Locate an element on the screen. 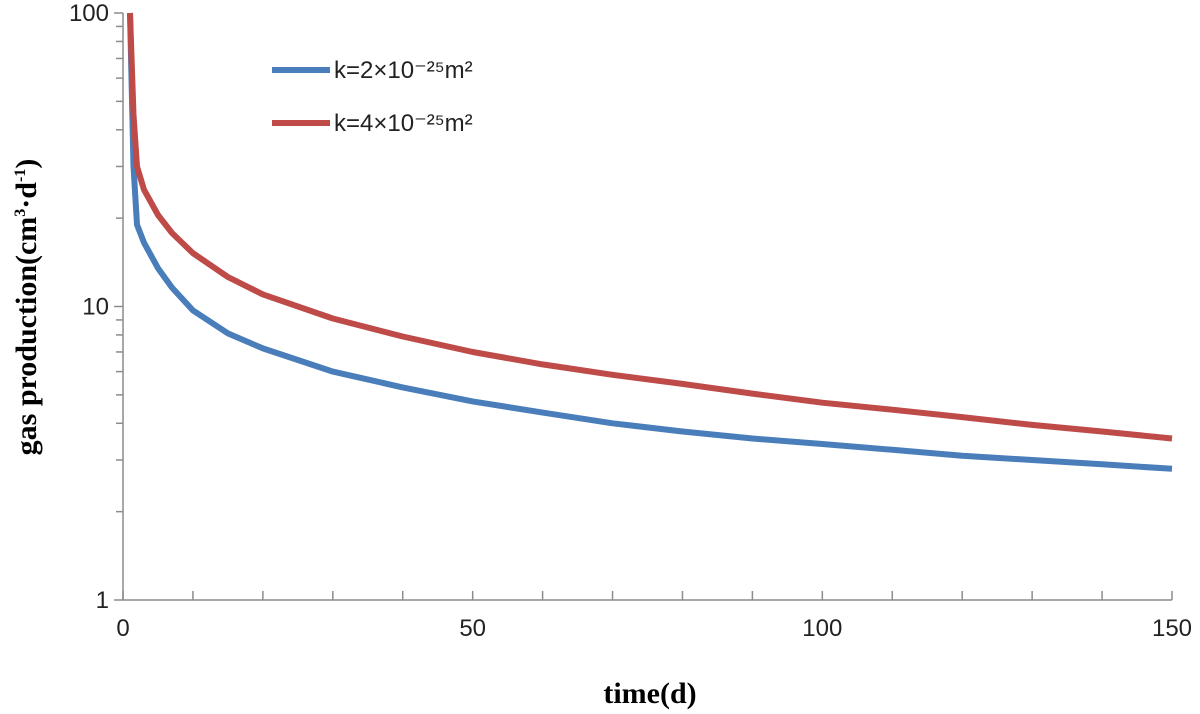 The image size is (1200, 714). legend: k=2×10⁻²⁵m² k=4×10⁻²⁵m² is located at coordinates (372, 97).